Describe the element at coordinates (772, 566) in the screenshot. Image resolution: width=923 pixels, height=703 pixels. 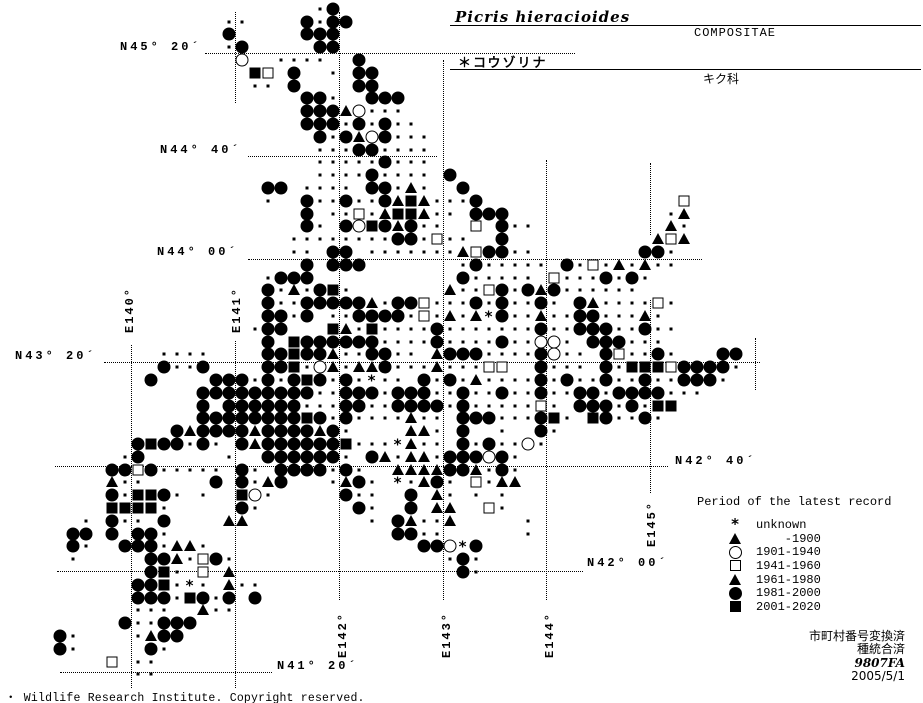
I see `legend-item: 1941-1960` at that location.